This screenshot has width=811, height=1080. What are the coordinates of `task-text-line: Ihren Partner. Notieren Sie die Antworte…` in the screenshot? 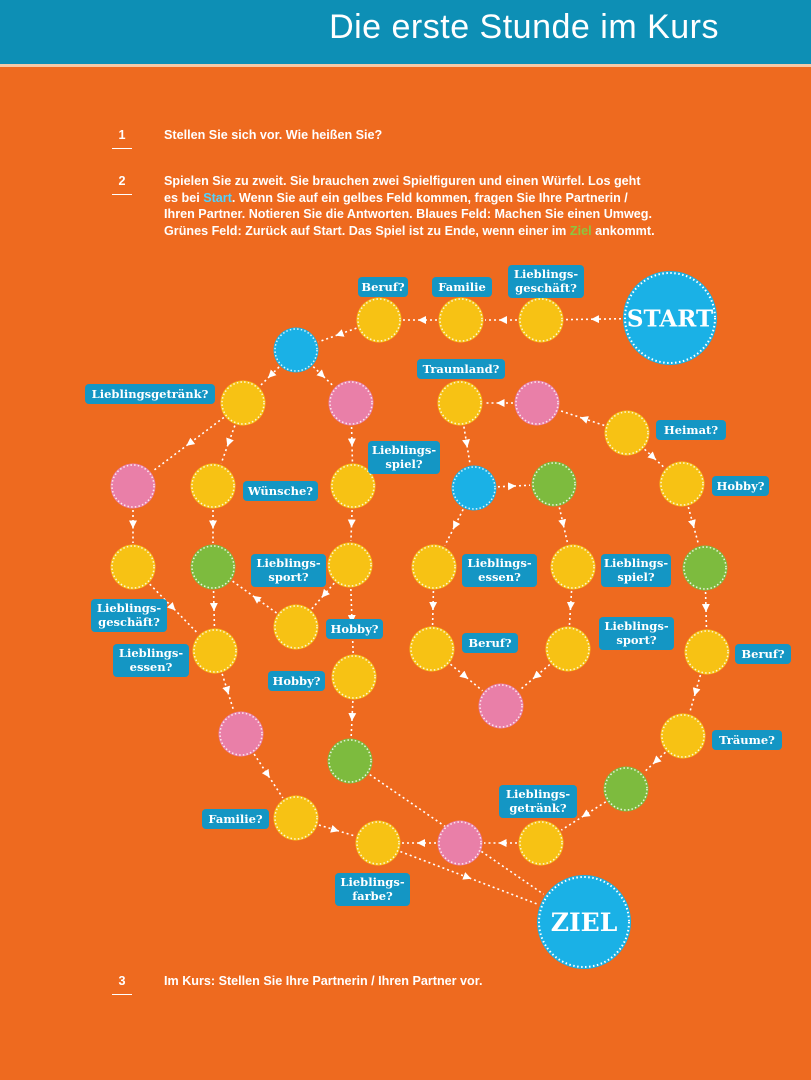 It's located at (408, 214).